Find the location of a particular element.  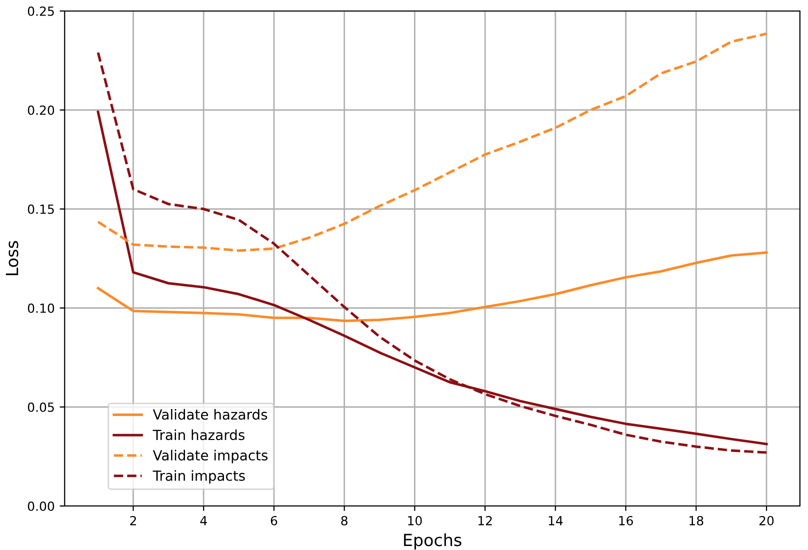

x-tick-label: 10 is located at coordinates (415, 521).